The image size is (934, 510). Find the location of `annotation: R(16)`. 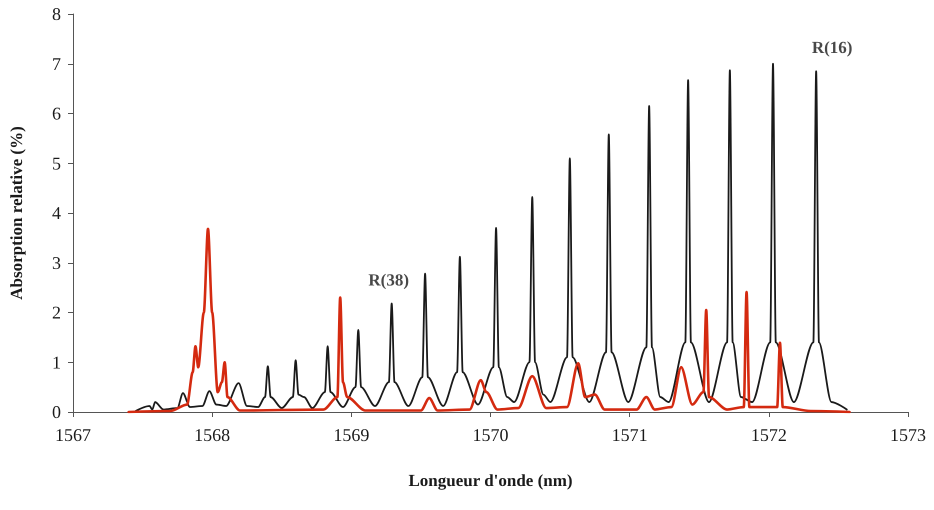

annotation: R(16) is located at coordinates (832, 48).